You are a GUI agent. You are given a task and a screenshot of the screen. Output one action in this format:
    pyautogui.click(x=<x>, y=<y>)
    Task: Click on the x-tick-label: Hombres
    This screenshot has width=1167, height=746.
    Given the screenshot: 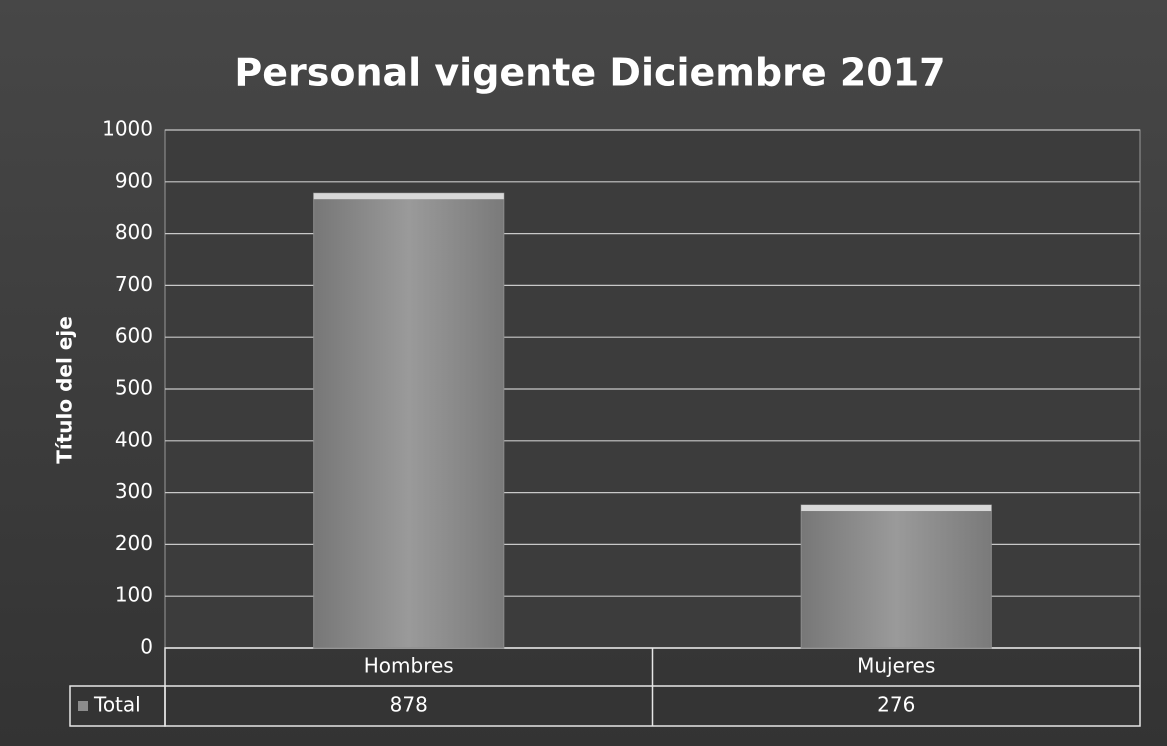 What is the action you would take?
    pyautogui.click(x=409, y=666)
    